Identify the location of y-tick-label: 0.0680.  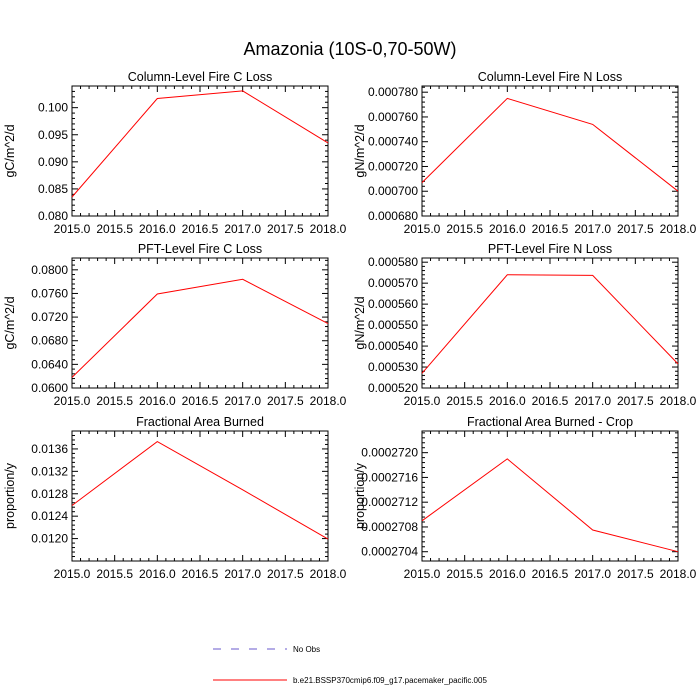
(49, 341).